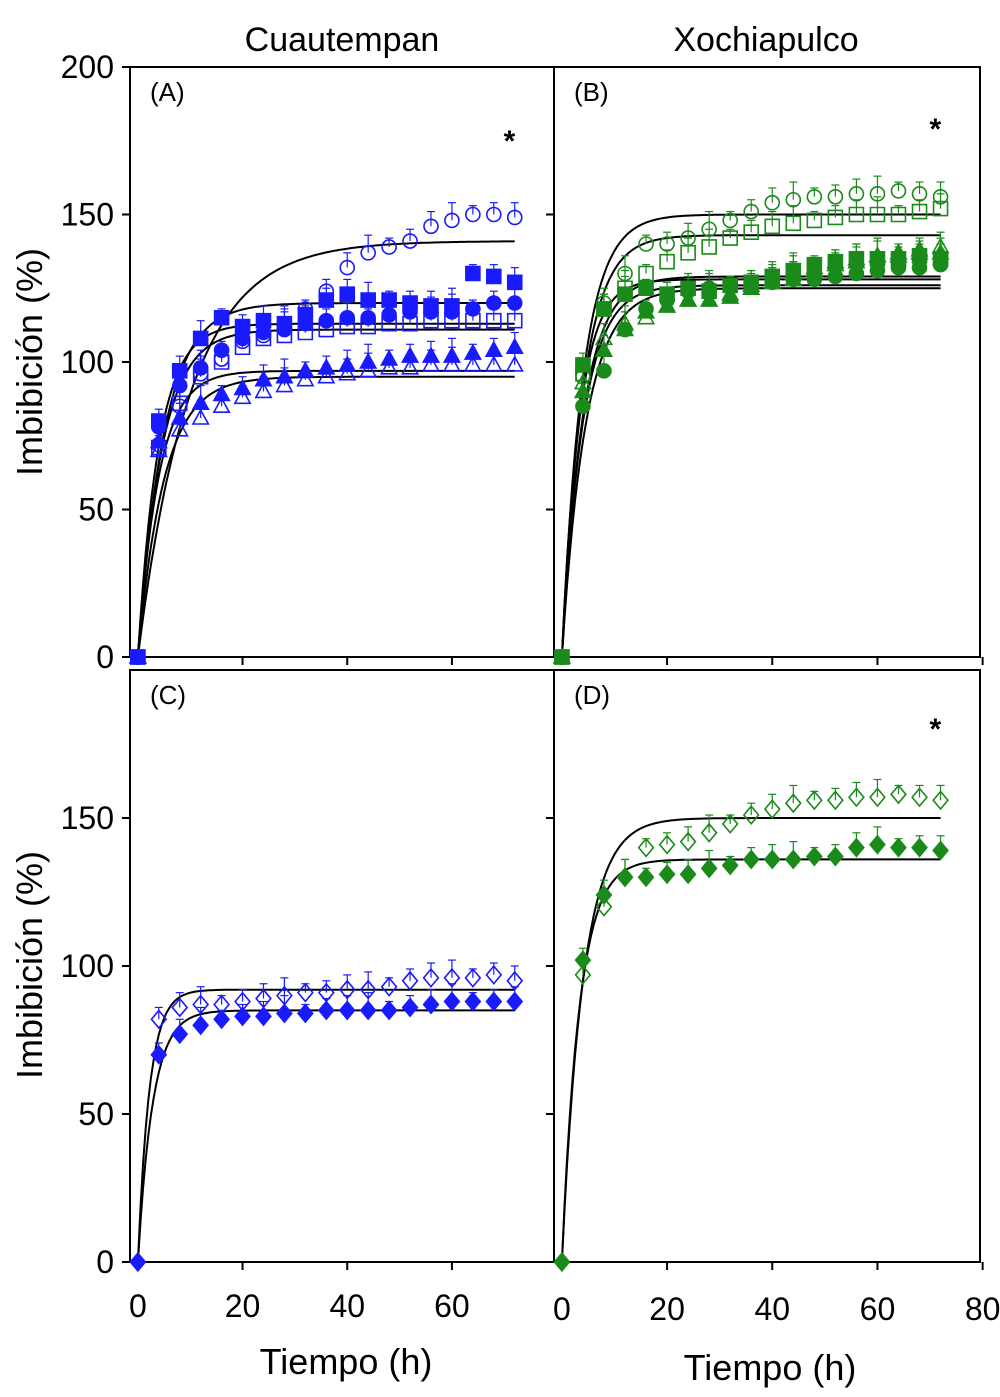 This screenshot has height=1397, width=1000. I want to click on x-axis-label-left: Tiempo (h), so click(346, 1361).